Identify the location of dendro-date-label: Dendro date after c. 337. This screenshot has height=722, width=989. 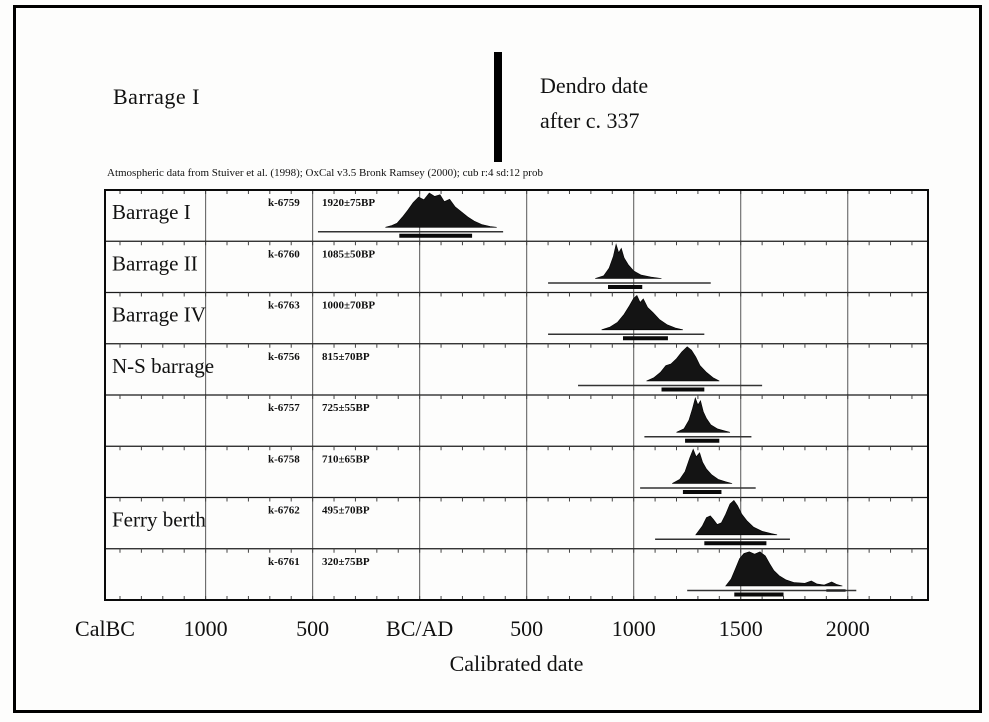
(594, 103).